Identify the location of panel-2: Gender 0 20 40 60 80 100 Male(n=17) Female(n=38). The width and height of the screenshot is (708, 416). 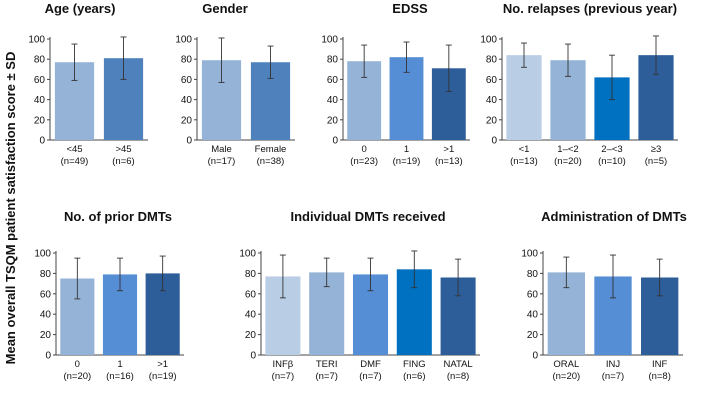
(235, 84).